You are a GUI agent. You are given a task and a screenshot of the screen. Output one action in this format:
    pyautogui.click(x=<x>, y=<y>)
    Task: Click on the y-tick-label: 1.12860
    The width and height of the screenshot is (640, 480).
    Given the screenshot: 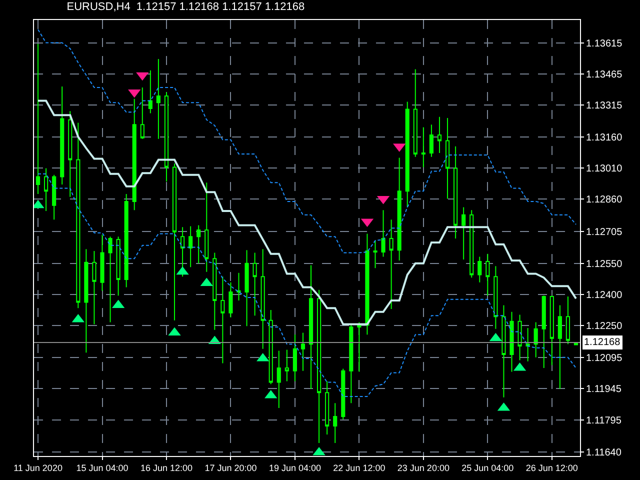 What is the action you would take?
    pyautogui.click(x=604, y=200)
    